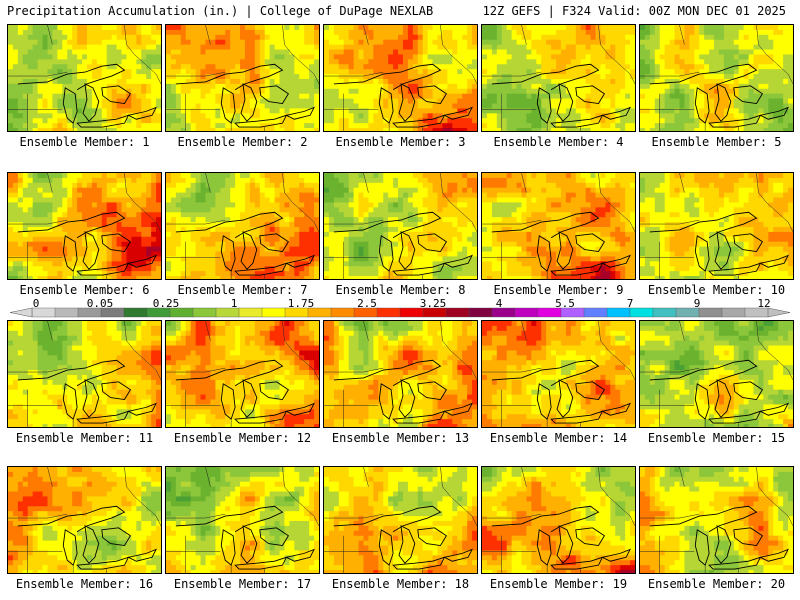 The image size is (800, 600). I want to click on colorbar-tick-label: 12, so click(764, 303).